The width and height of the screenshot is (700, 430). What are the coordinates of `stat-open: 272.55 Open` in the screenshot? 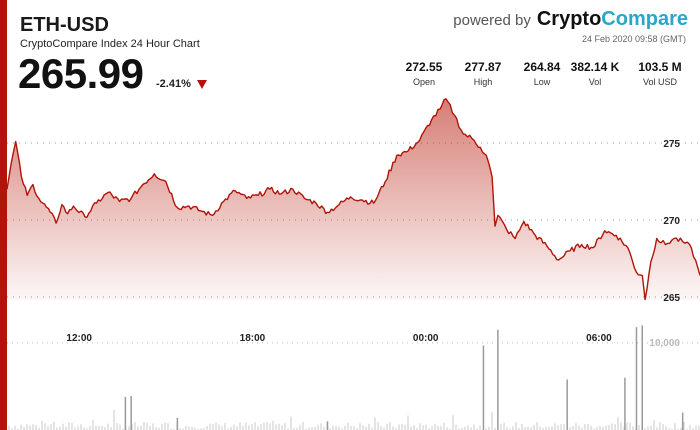 It's located at (424, 73).